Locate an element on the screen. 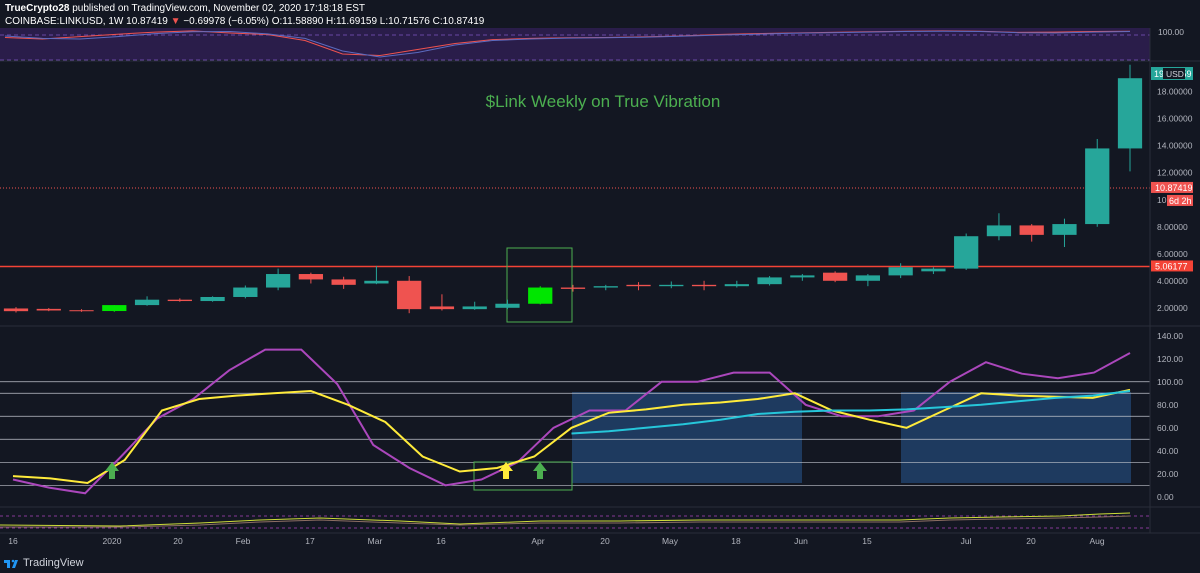  countdown-badge-bg is located at coordinates (1180, 200).